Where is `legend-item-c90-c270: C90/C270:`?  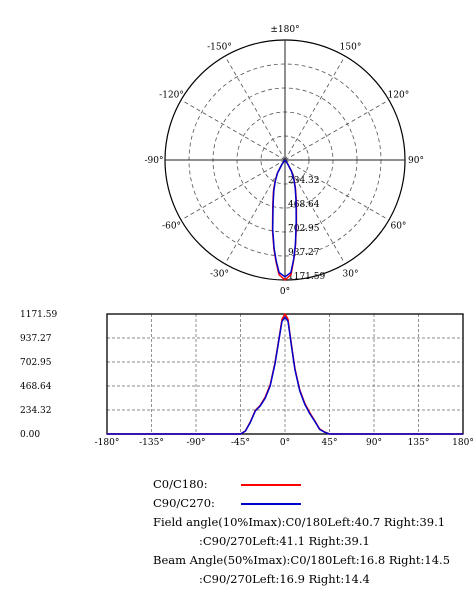 legend-item-c90-c270: C90/C270: is located at coordinates (301, 503).